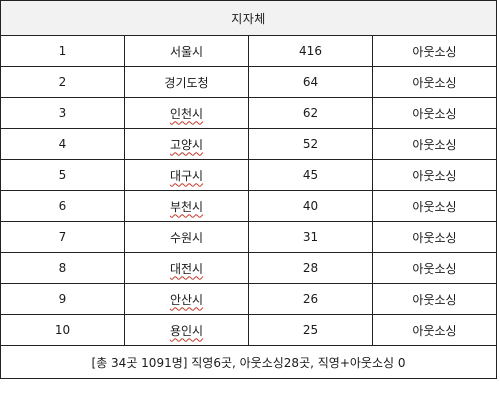 This screenshot has height=412, width=500. I want to click on municipality-name-cell: 부천시, so click(186, 206).